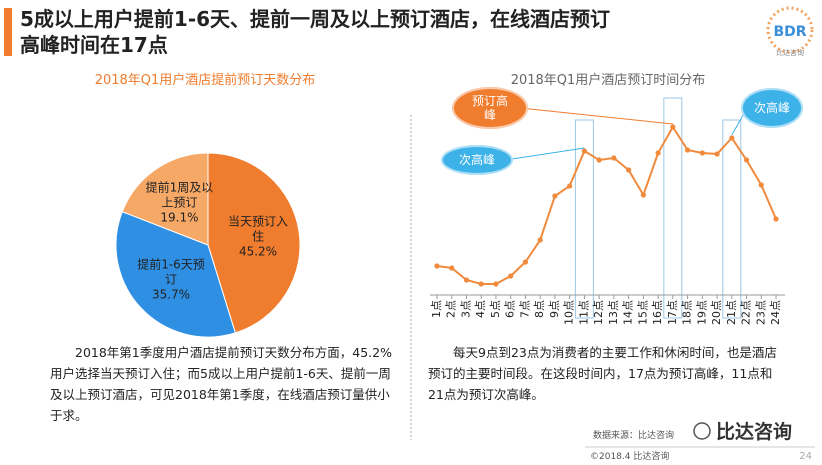  What do you see at coordinates (510, 309) in the screenshot?
I see `x-tick-label: 6点` at bounding box center [510, 309].